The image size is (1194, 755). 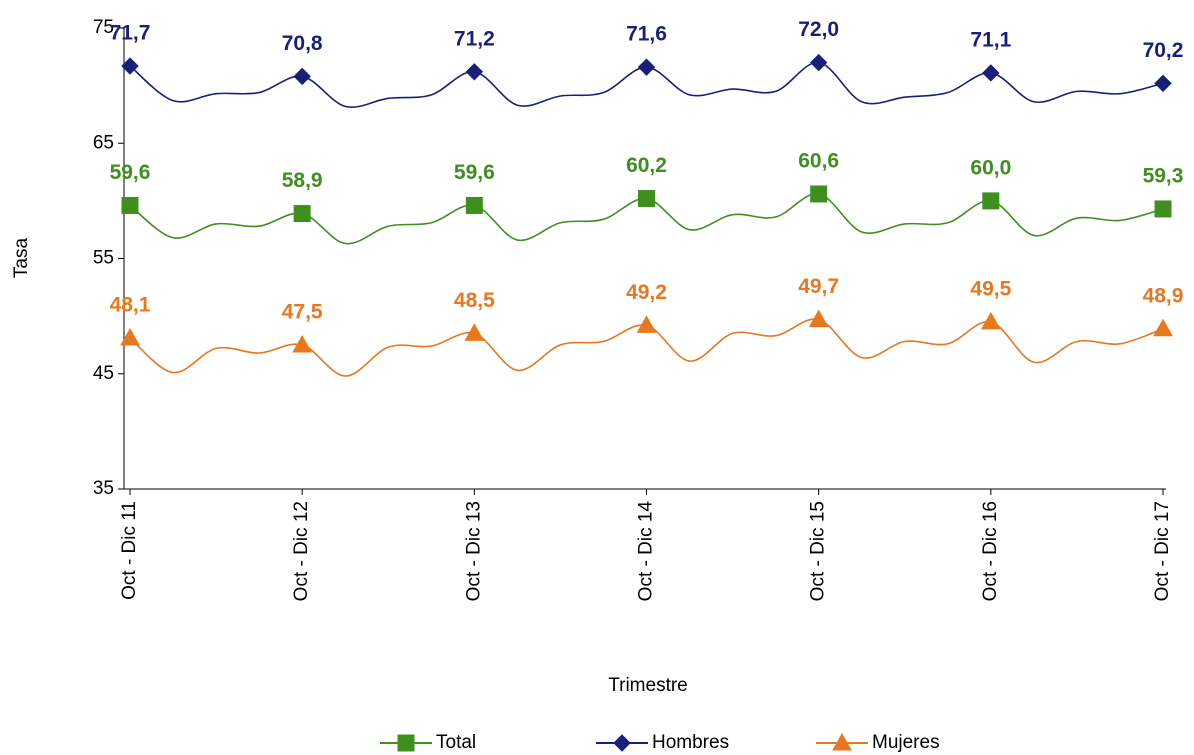 I want to click on x-tick-label: Oct - Dic 14, so click(x=646, y=551).